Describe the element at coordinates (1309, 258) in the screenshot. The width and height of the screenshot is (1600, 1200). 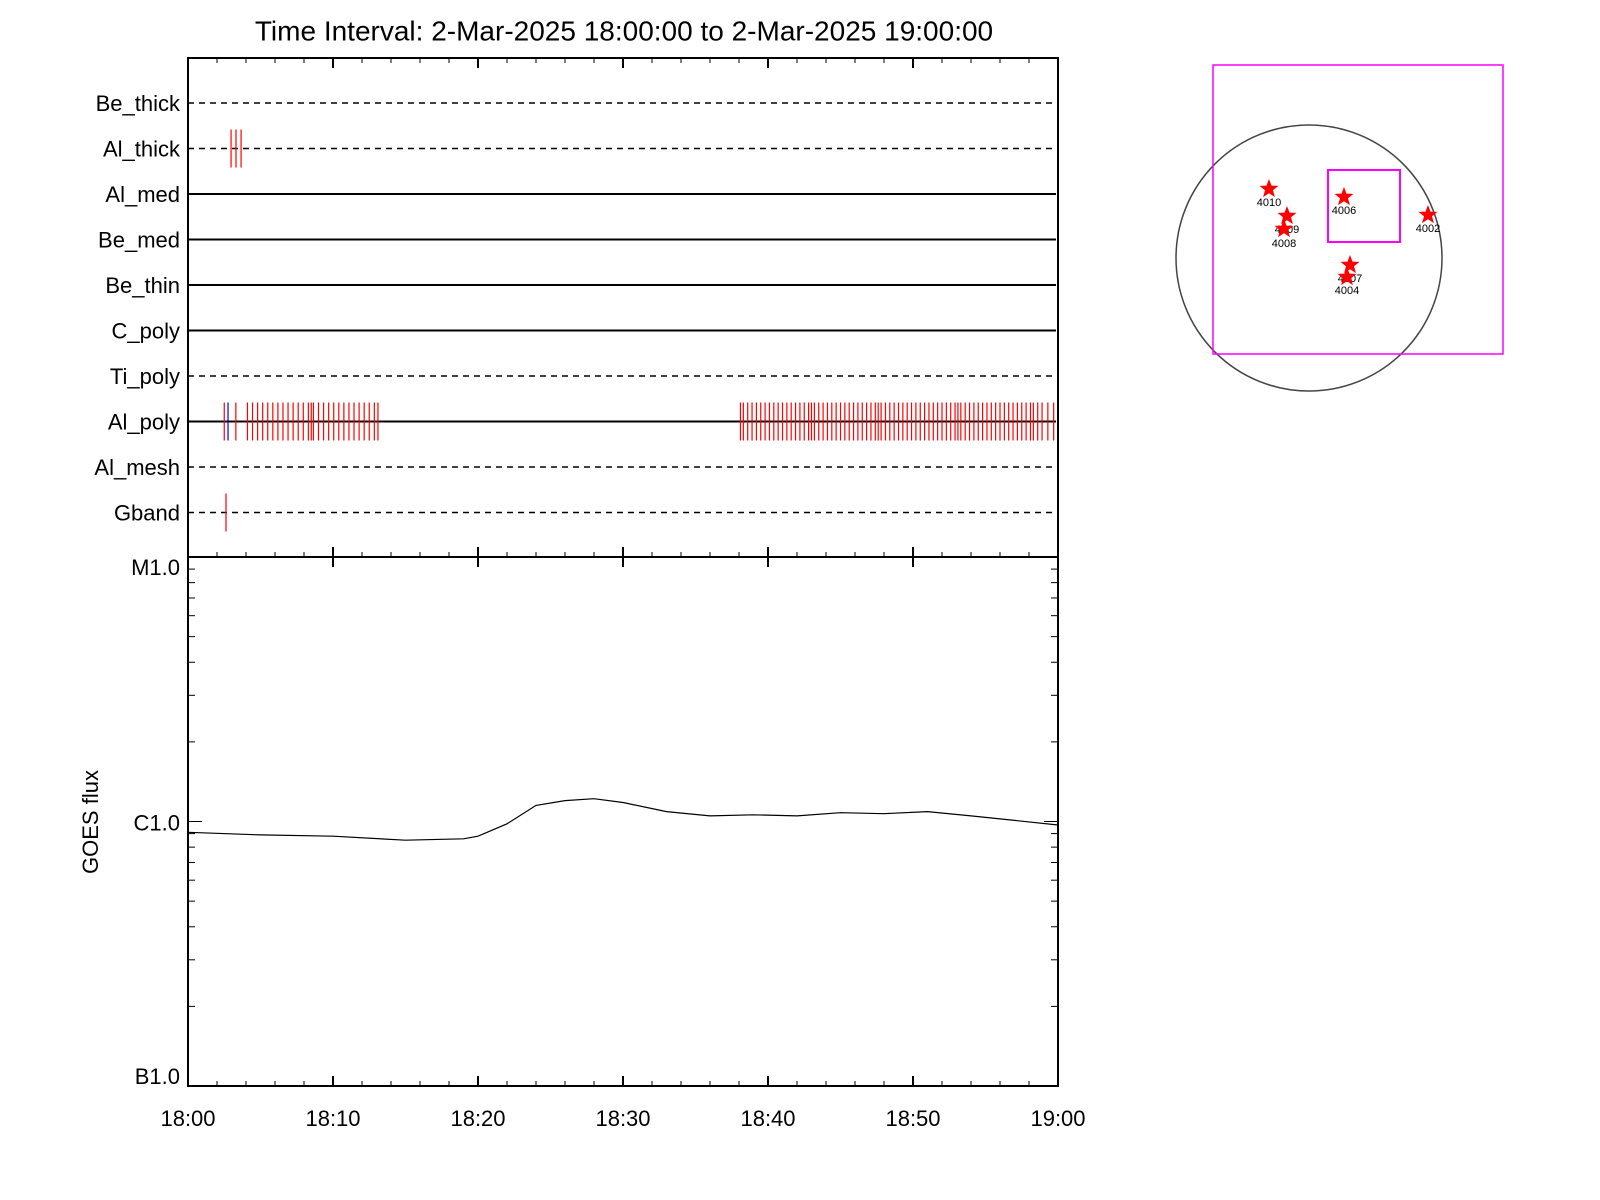
I see `solar-disk` at that location.